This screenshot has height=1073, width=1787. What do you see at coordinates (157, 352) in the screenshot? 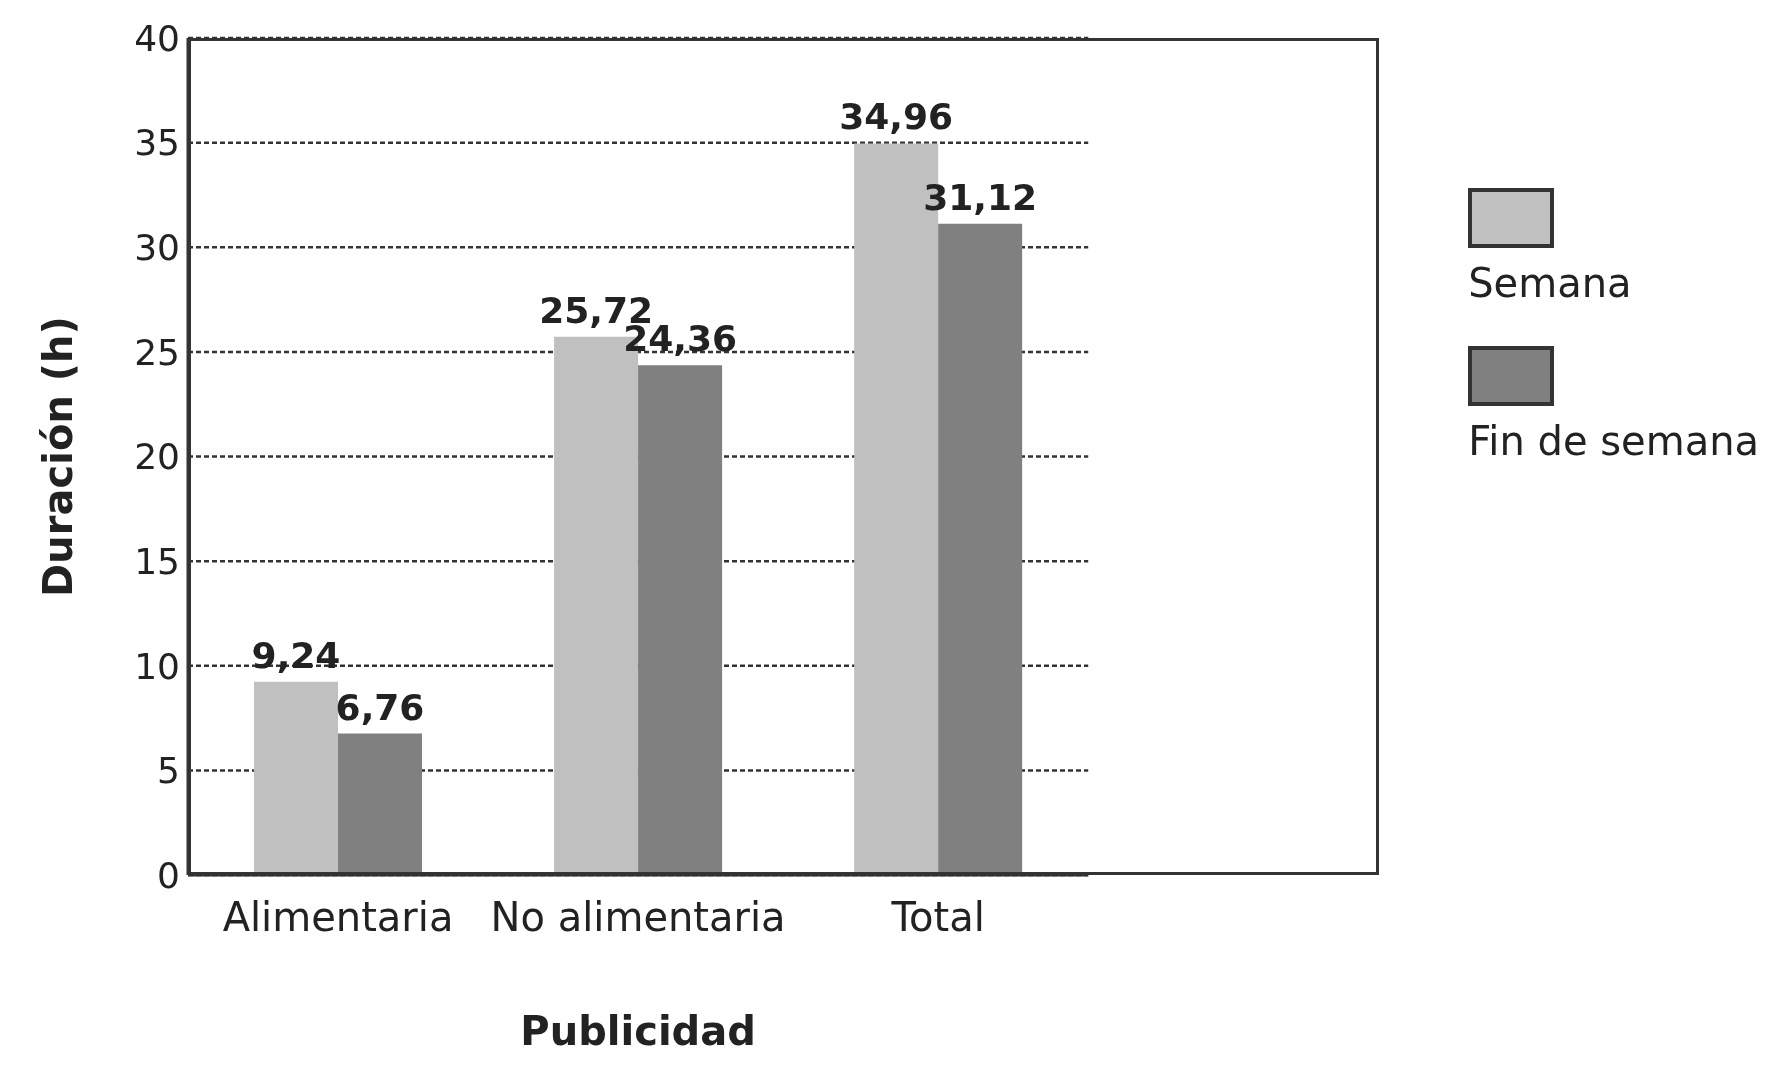
I see `y-tick-label: 25` at bounding box center [157, 352].